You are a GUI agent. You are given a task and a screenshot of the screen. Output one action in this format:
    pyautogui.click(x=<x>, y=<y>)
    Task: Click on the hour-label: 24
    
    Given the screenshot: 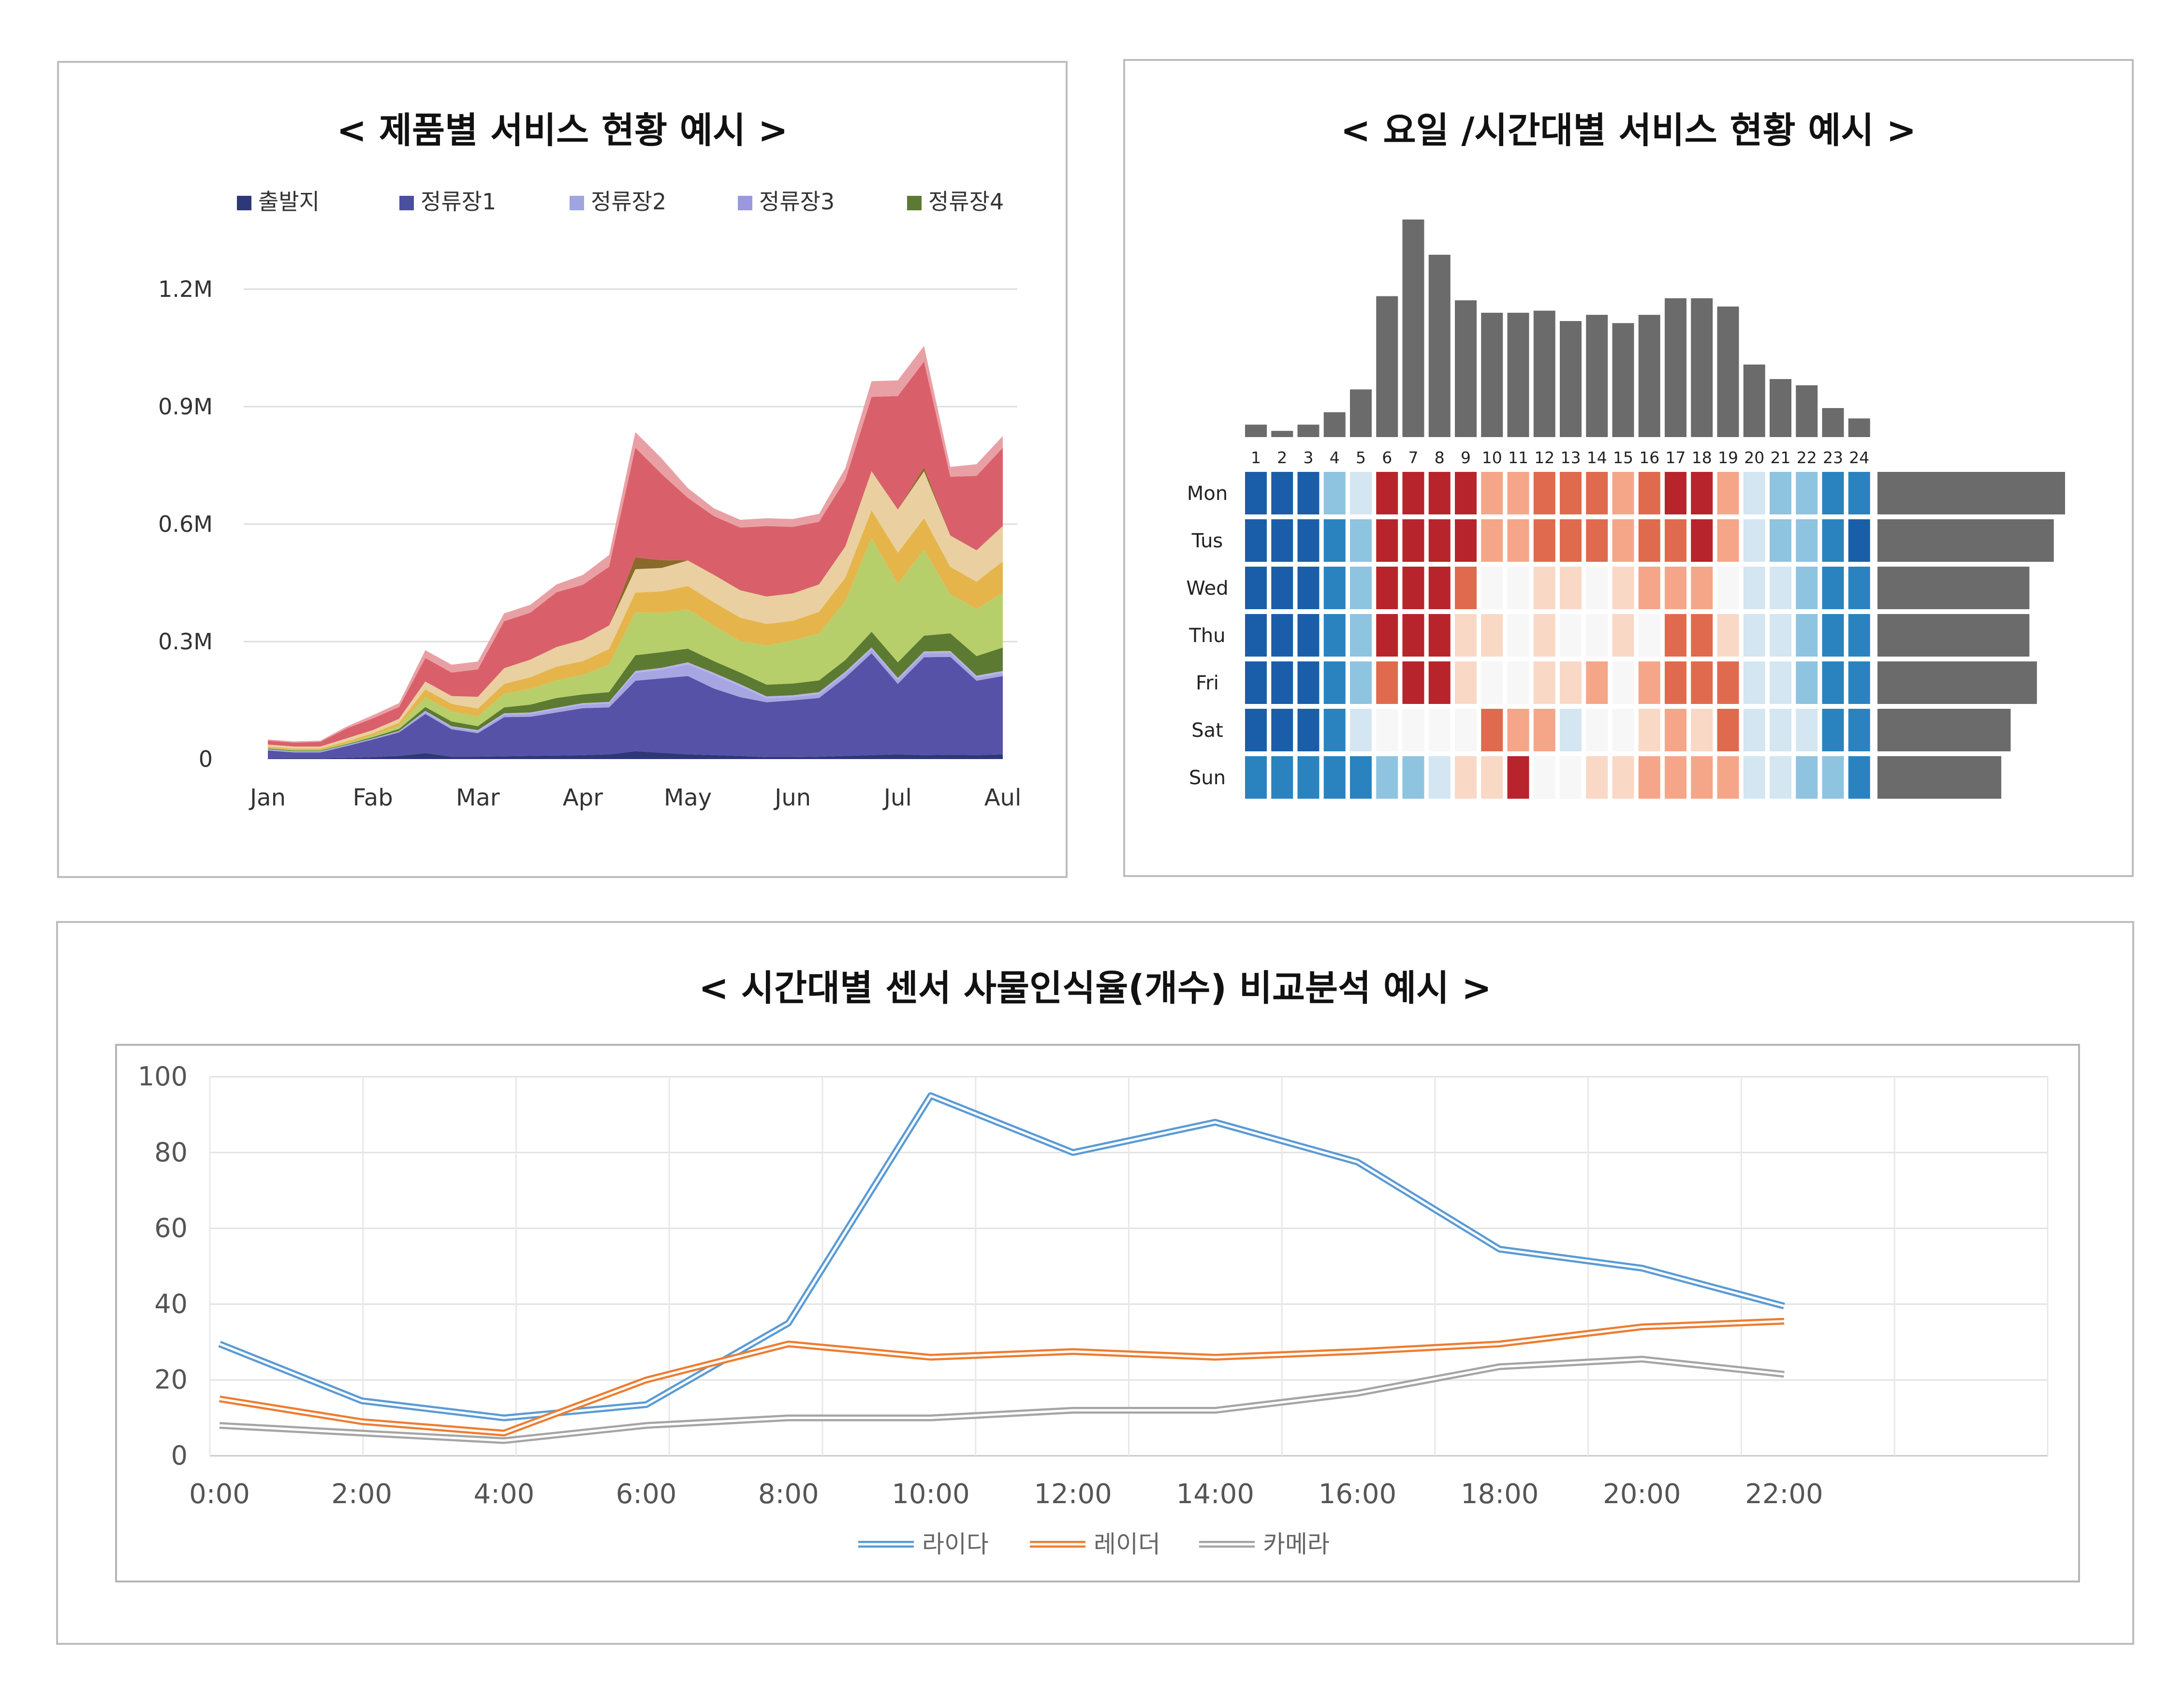 What is the action you would take?
    pyautogui.click(x=1859, y=457)
    